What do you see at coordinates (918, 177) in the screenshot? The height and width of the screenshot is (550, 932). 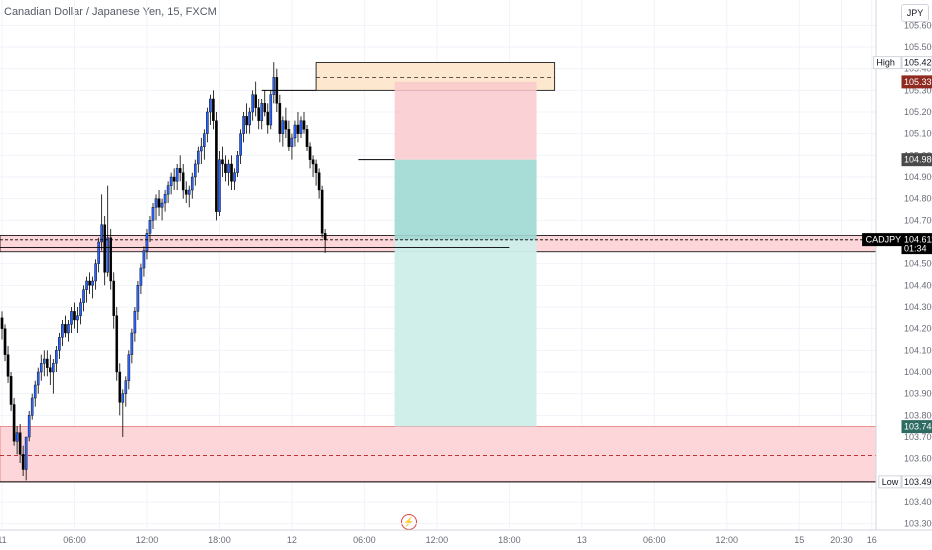 I see `y-tick-label: 104.900` at bounding box center [918, 177].